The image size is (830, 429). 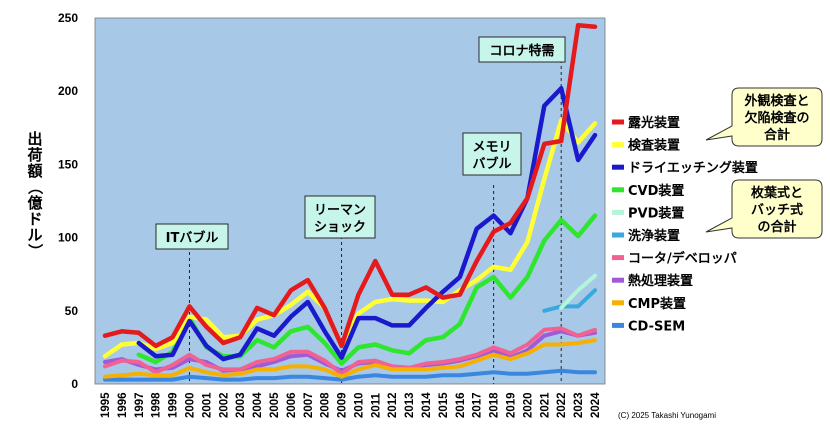 I want to click on x-tick-label: 2015, so click(x=444, y=405).